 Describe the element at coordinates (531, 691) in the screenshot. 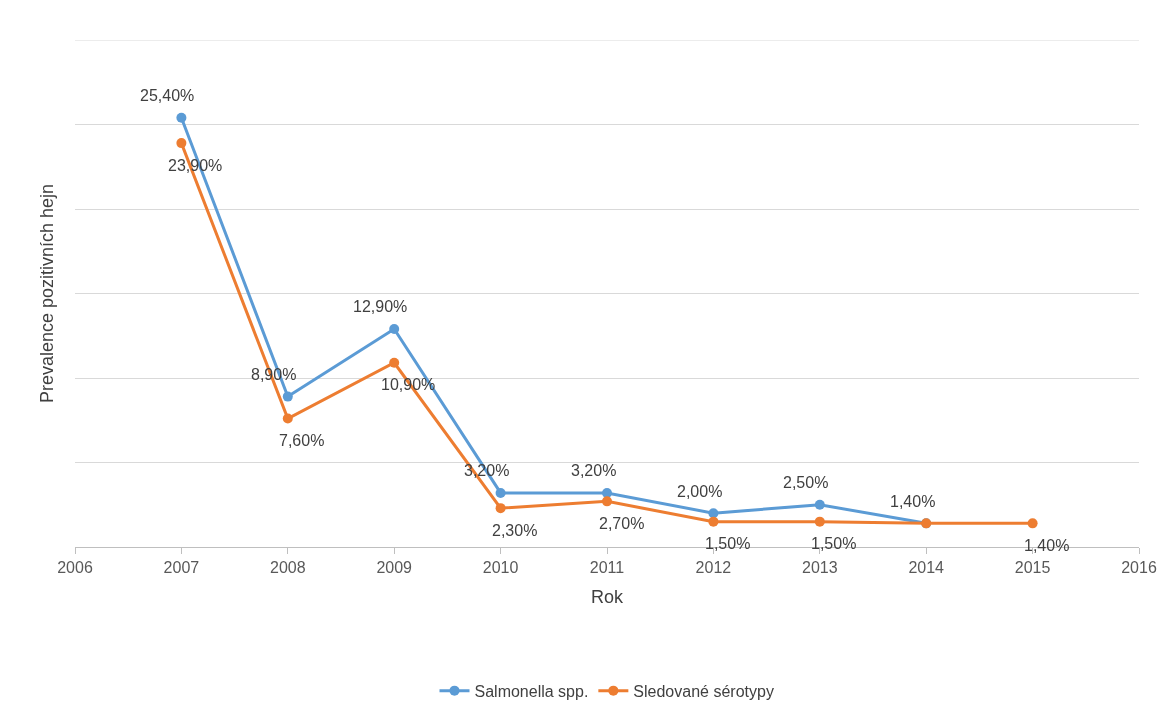

I see `legend-label: Salmonella spp.` at that location.